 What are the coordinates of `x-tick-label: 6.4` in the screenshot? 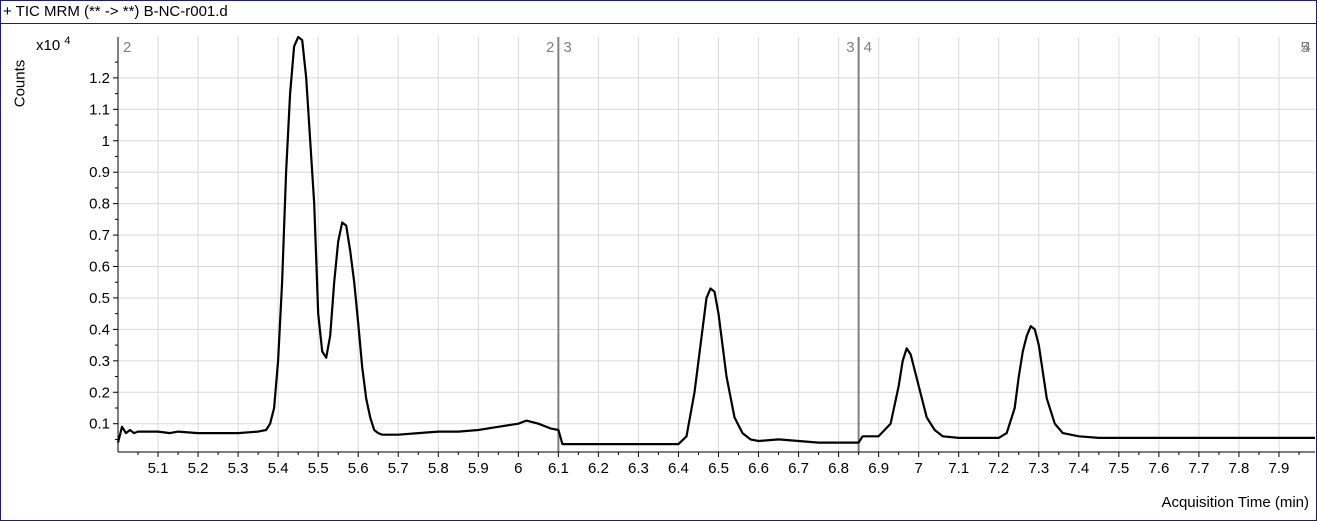 It's located at (678, 468).